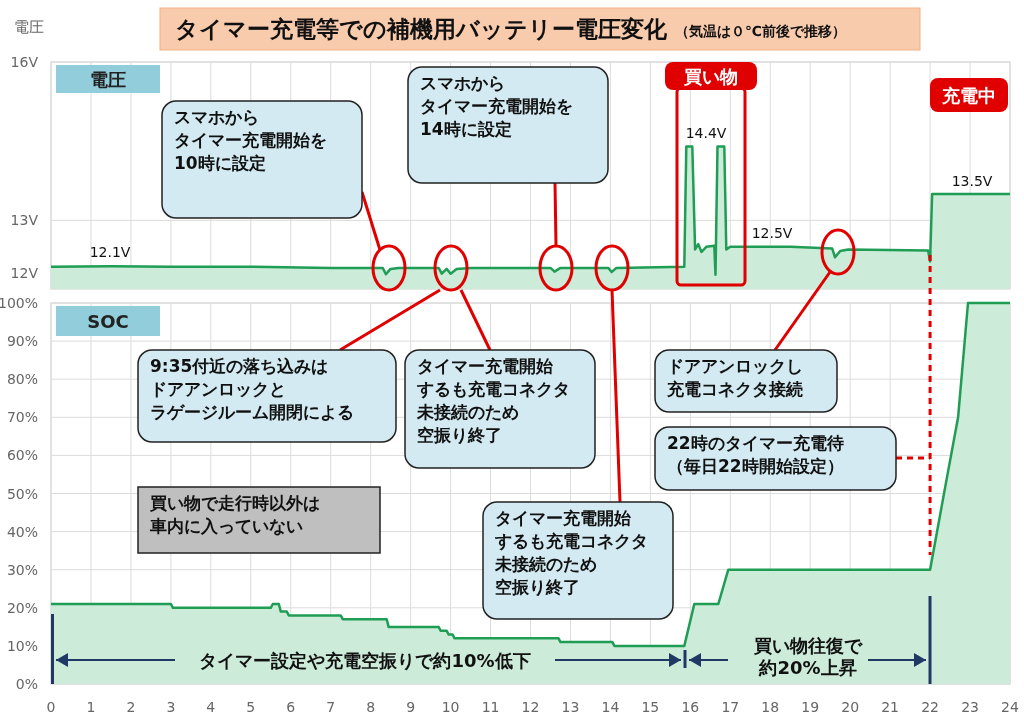  What do you see at coordinates (331, 707) in the screenshot?
I see `x-tick-label: 7` at bounding box center [331, 707].